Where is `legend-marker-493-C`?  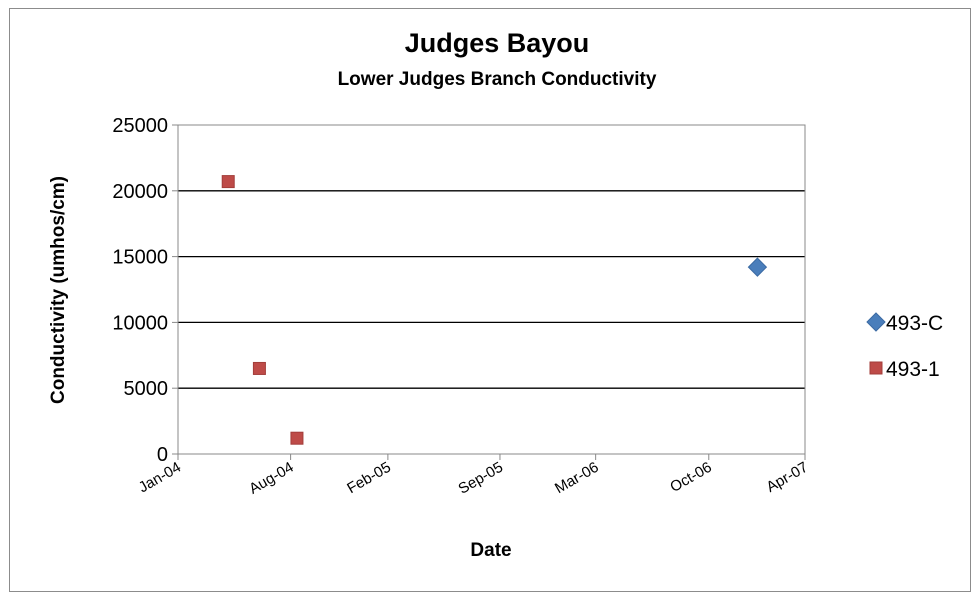 legend-marker-493-C is located at coordinates (876, 322).